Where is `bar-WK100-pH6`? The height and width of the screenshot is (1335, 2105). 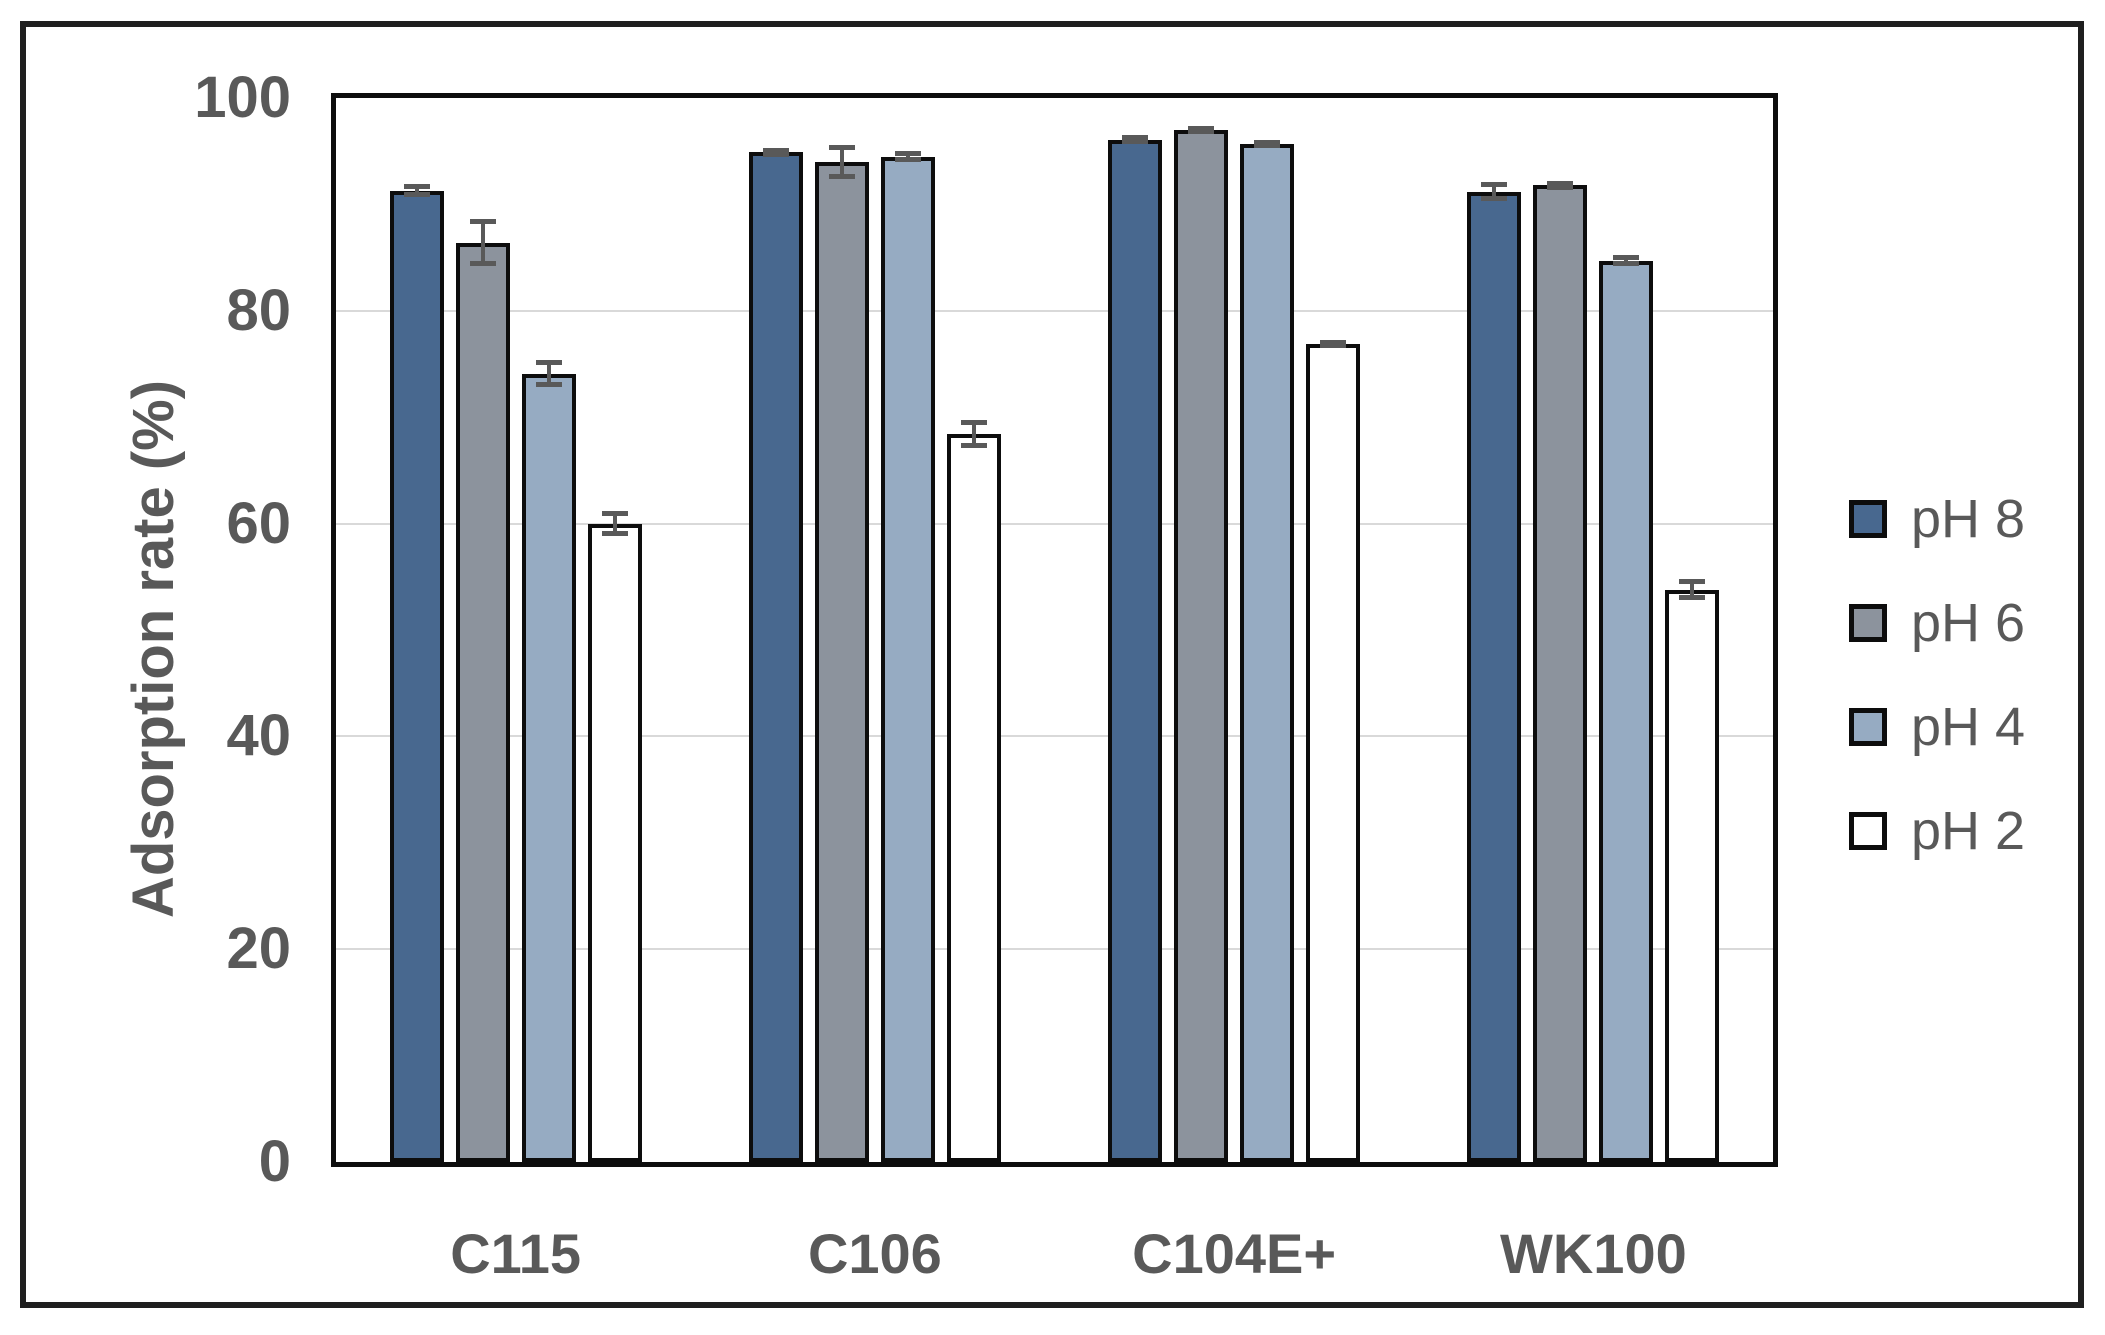 bar-WK100-pH6 is located at coordinates (1560, 671).